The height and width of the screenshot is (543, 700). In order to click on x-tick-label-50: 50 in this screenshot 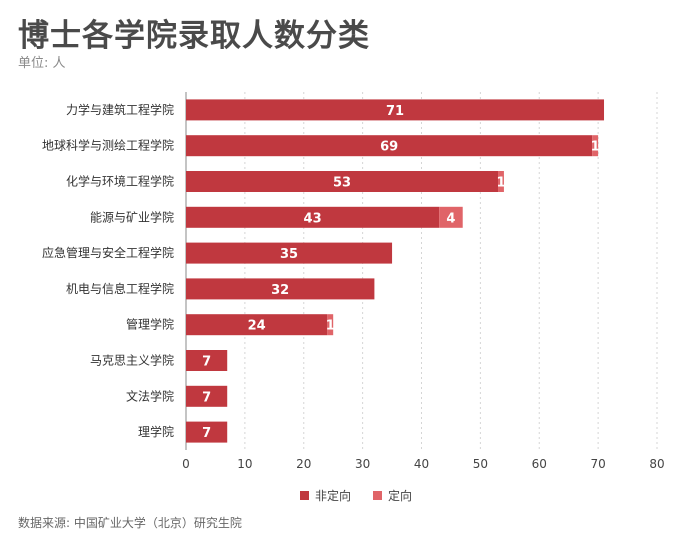, I will do `click(480, 464)`.